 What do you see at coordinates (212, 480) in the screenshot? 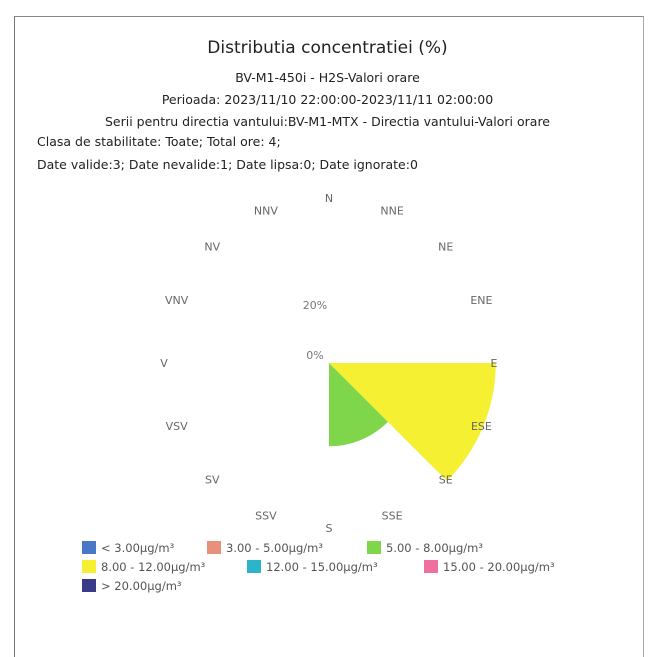
I see `direction-label-SV: SV` at bounding box center [212, 480].